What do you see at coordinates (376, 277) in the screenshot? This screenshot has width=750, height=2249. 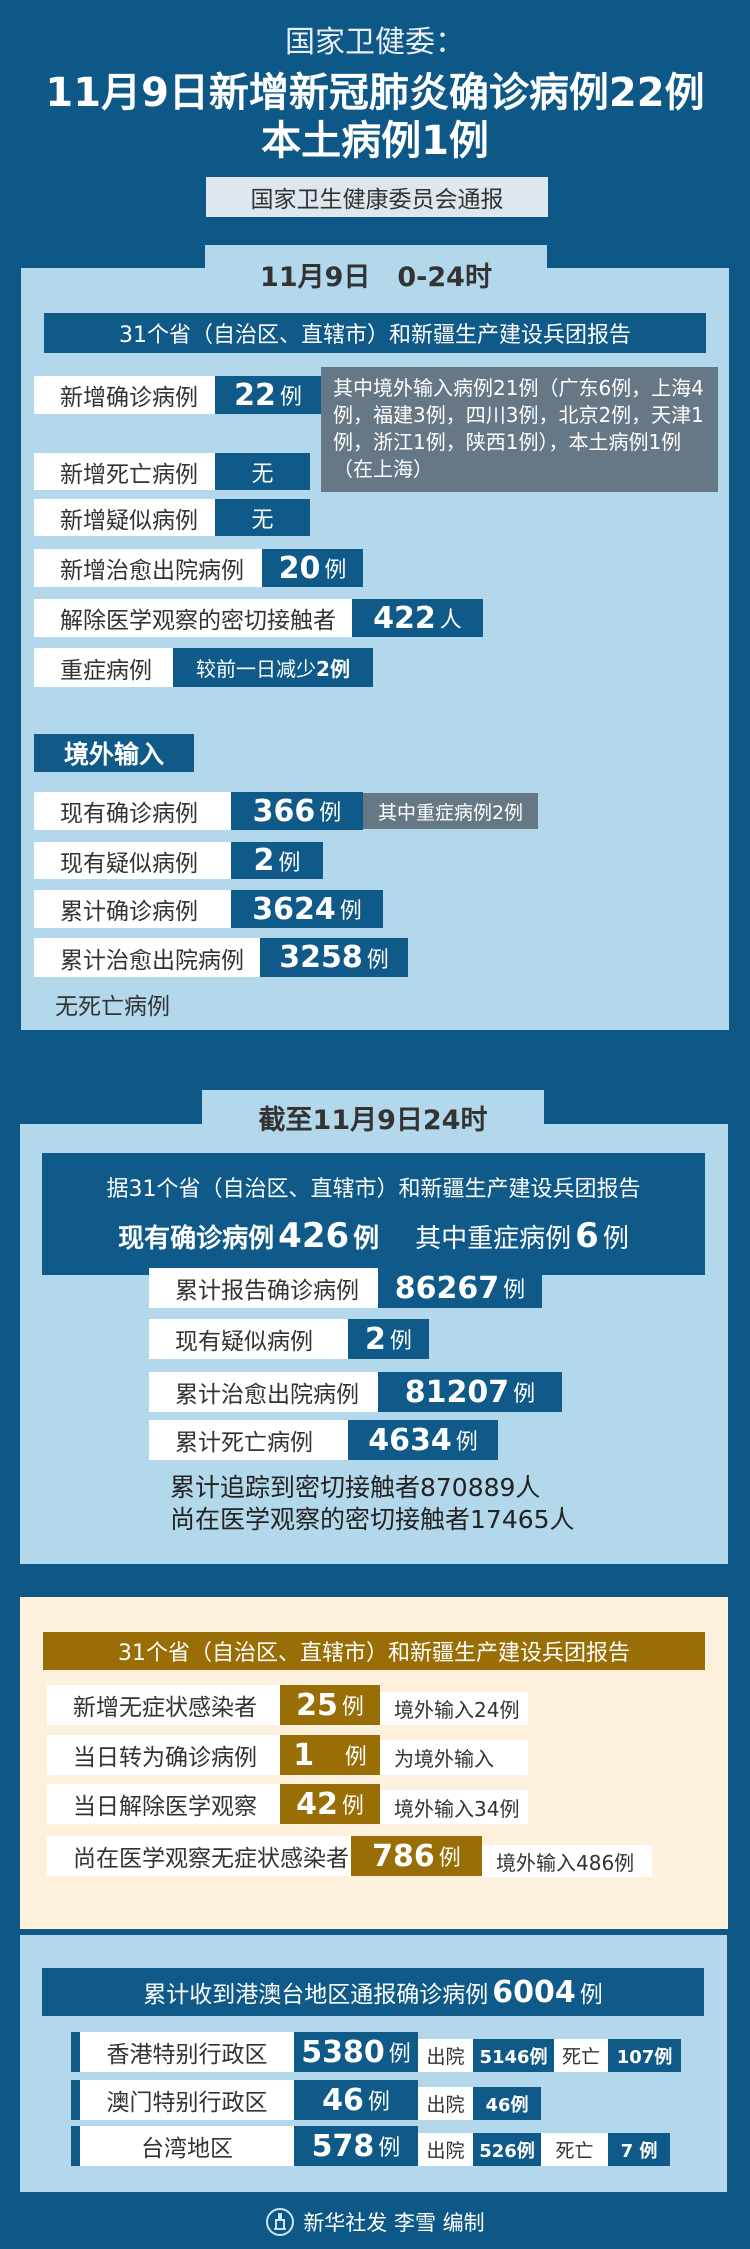 I see `daily-tab-label: 11月9日 0-24时` at bounding box center [376, 277].